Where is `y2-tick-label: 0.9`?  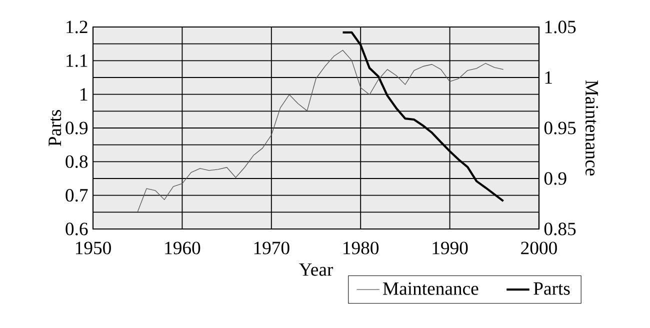 y2-tick-label: 0.9 is located at coordinates (555, 178).